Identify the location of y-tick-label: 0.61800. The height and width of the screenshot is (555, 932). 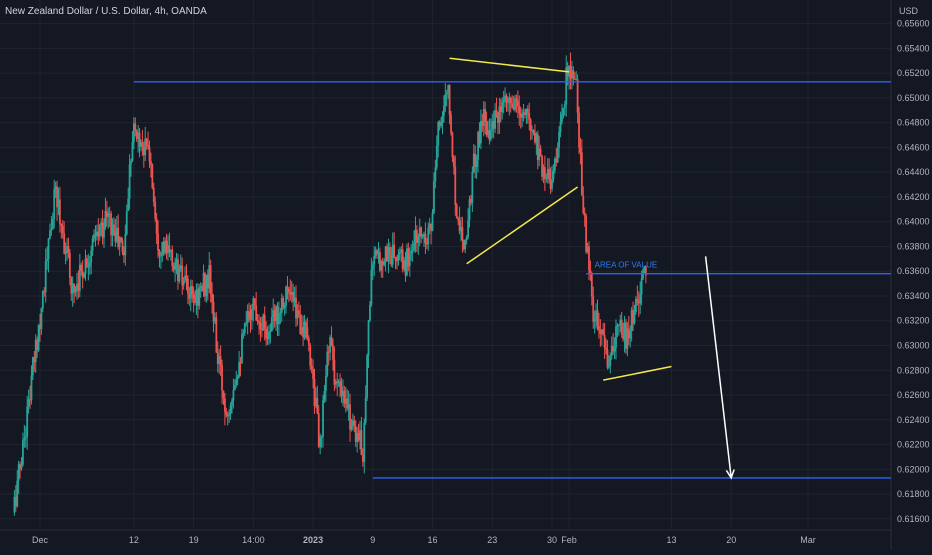
(913, 494).